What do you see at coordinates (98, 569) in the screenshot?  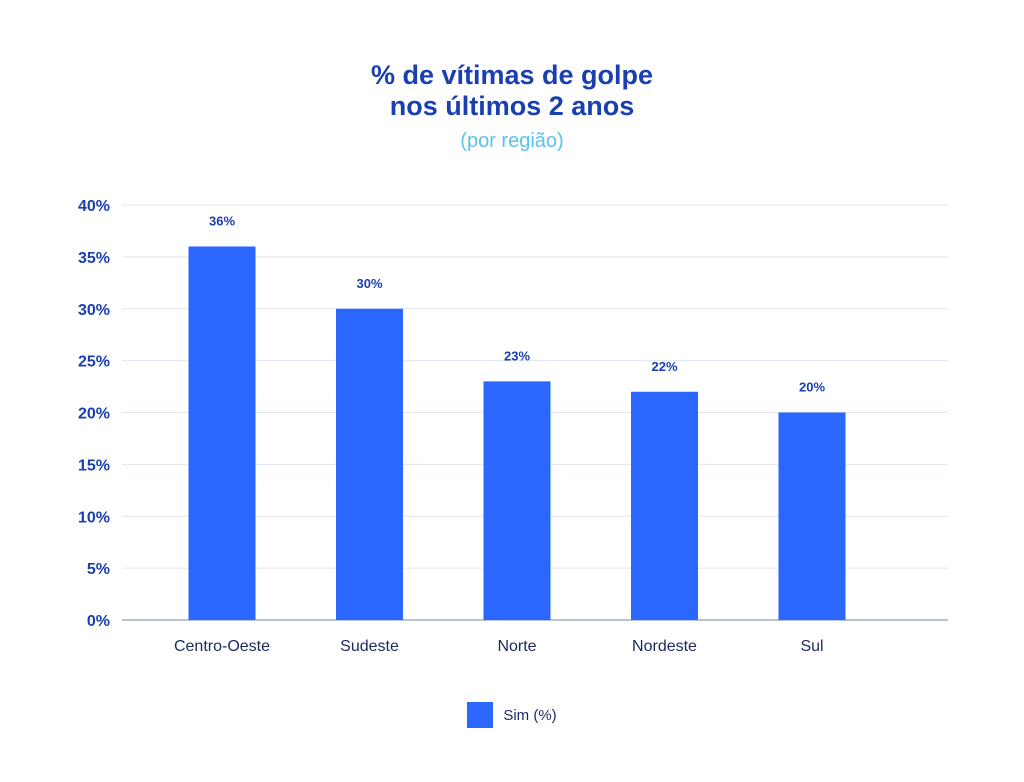 I see `y-tick-label: 5%` at bounding box center [98, 569].